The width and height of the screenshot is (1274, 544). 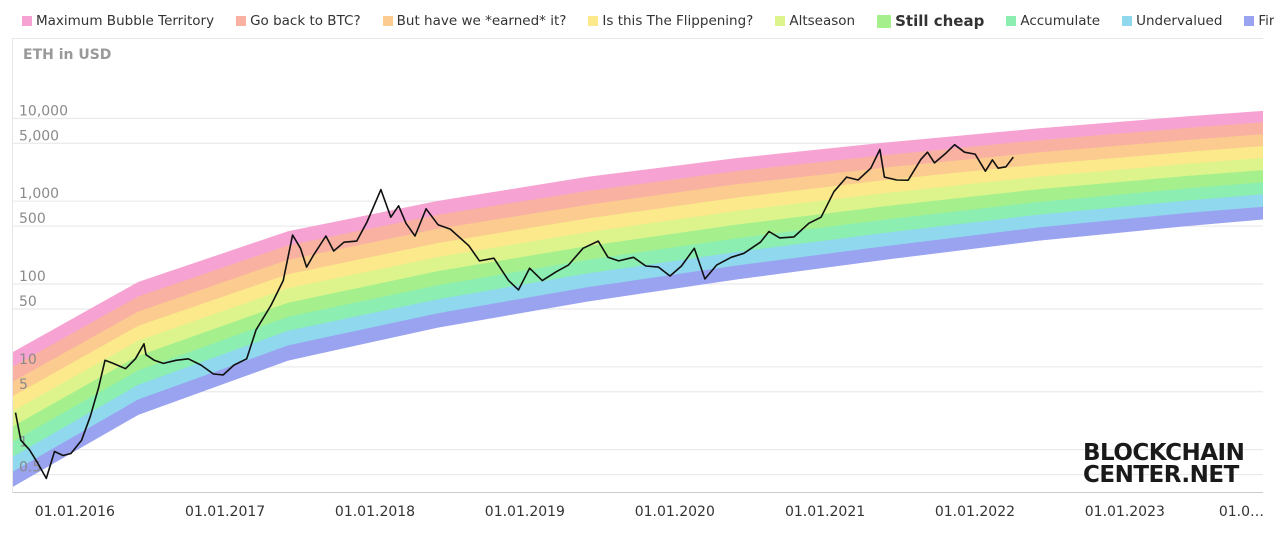 What do you see at coordinates (940, 21) in the screenshot?
I see `legend-label: Still cheap` at bounding box center [940, 21].